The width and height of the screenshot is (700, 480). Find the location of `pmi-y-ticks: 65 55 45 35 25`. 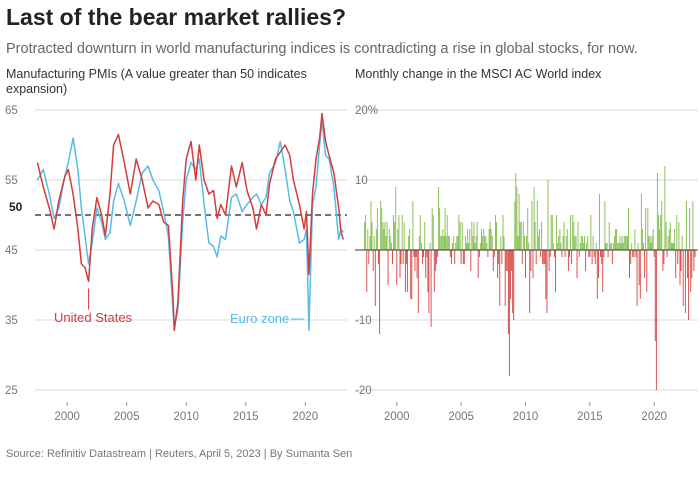

pmi-y-ticks: 65 55 45 35 25 is located at coordinates (11, 251).